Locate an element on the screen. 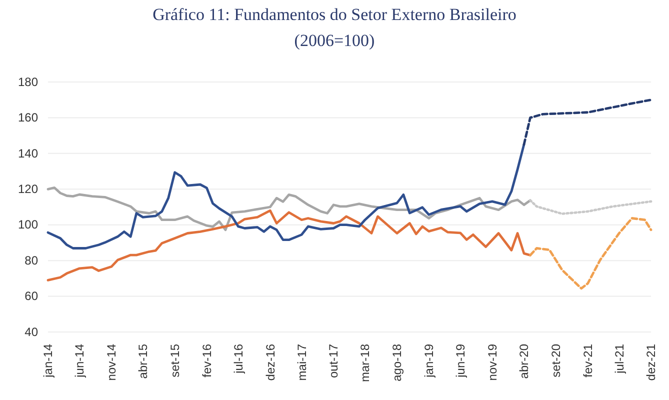  x-tick-label: set-20 is located at coordinates (556, 361).